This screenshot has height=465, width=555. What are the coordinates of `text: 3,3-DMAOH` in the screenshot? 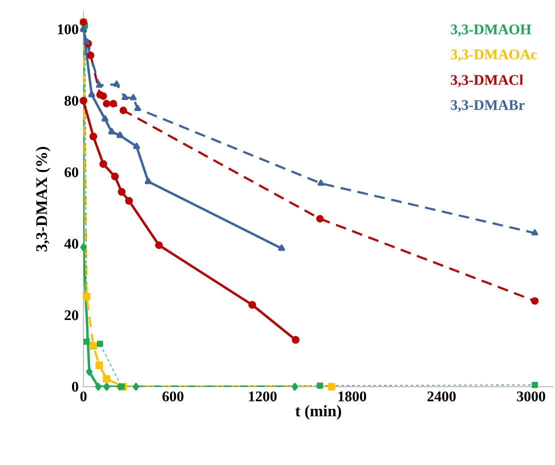 It's located at (491, 30).